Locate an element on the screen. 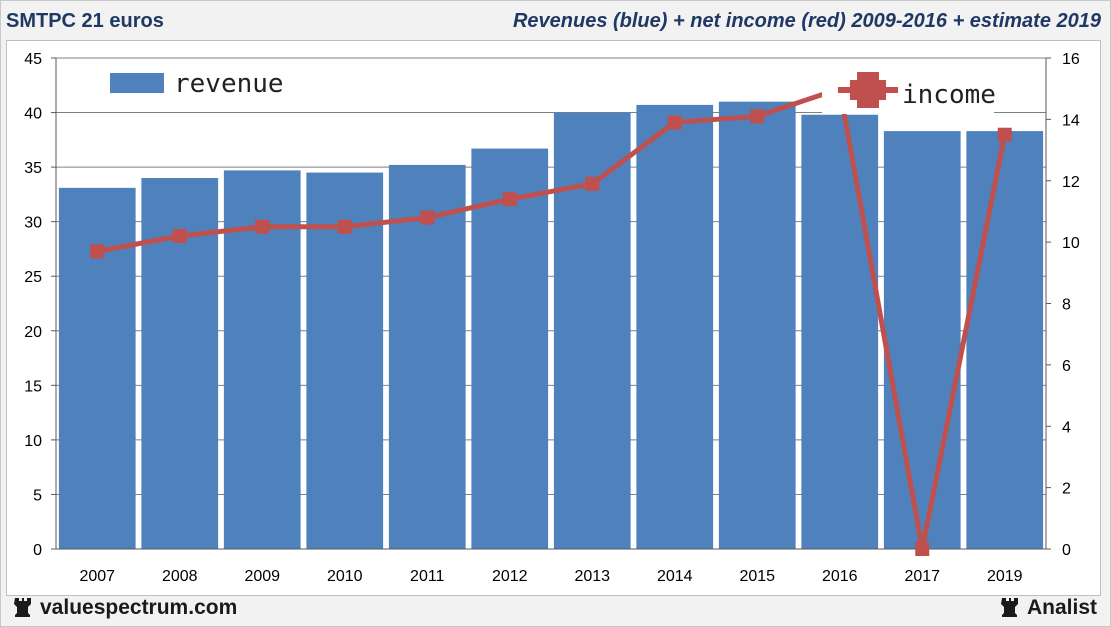 The height and width of the screenshot is (627, 1111). bar-2010 is located at coordinates (345, 361).